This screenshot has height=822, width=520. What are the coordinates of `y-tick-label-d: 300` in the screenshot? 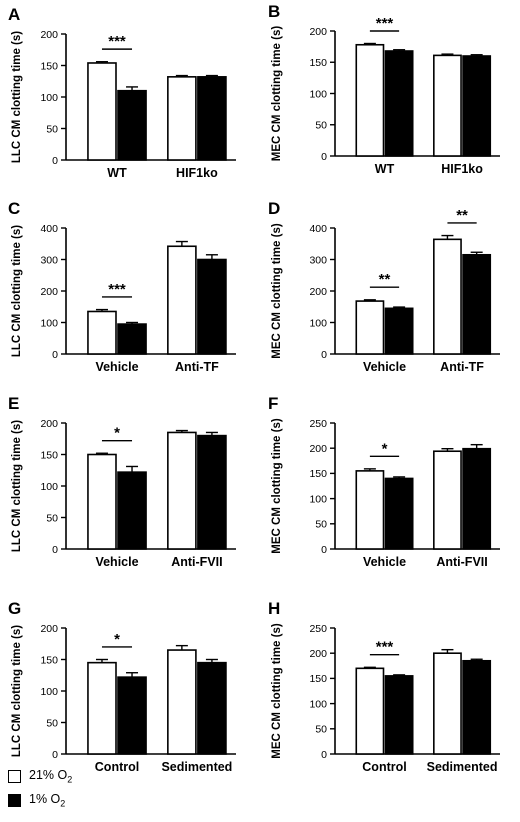 It's located at (318, 260).